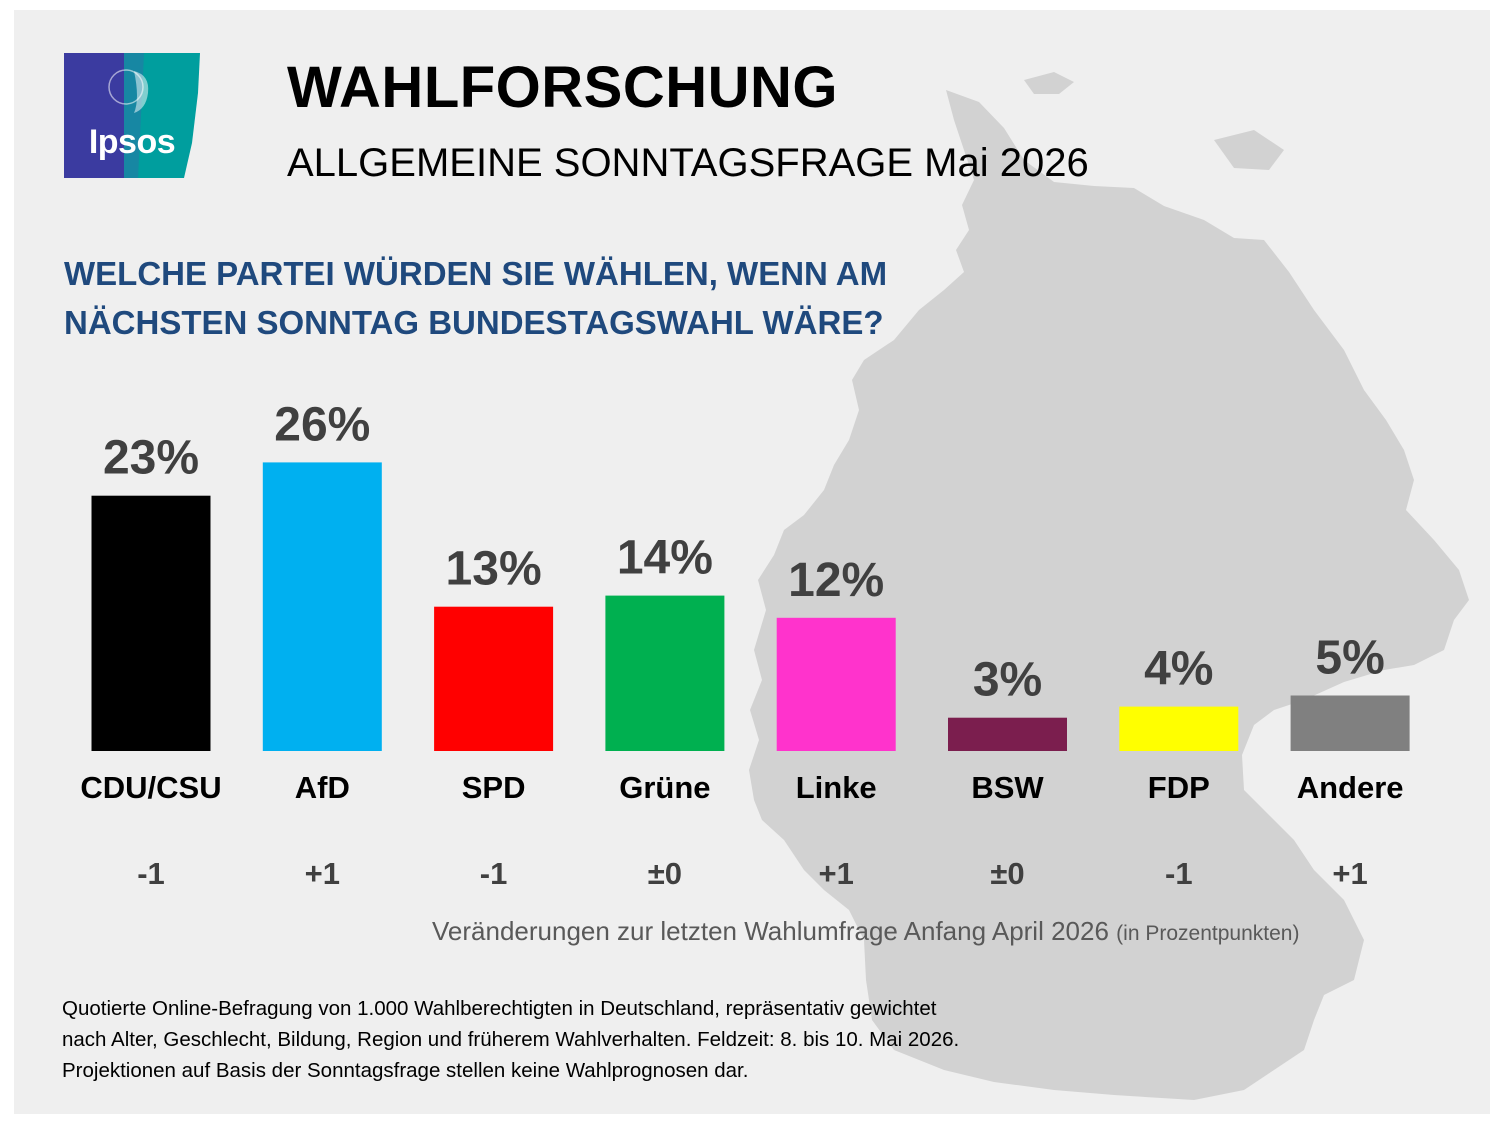  I want to click on logo-wordmark: Ipsos, so click(132, 142).